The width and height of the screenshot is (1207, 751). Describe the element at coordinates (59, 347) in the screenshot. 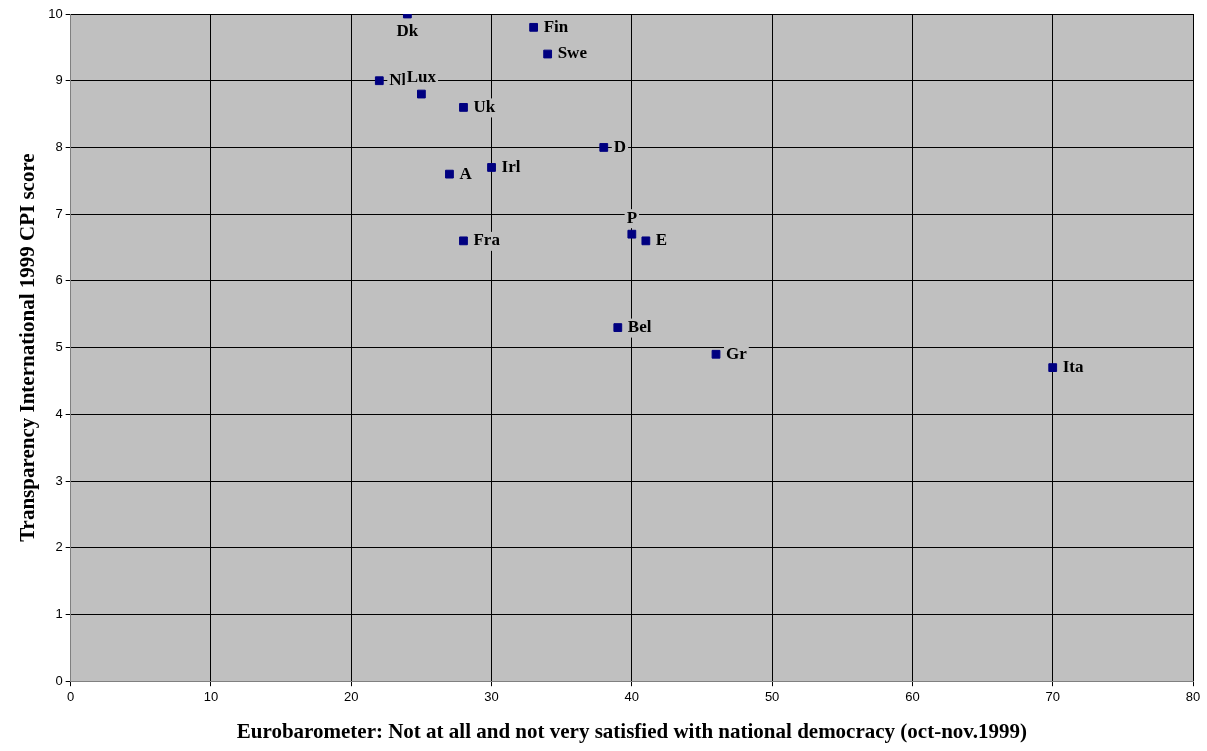

I see `y-tick-label: 5` at that location.